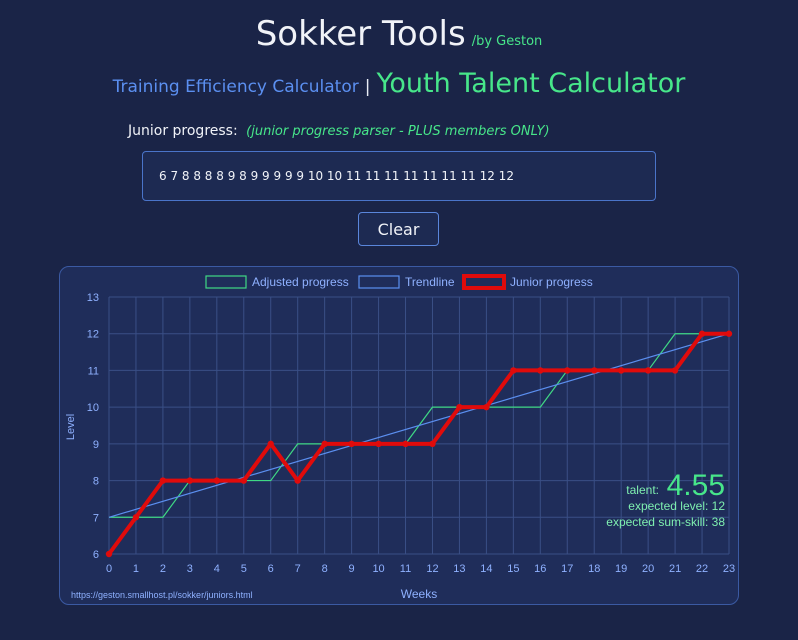 The height and width of the screenshot is (640, 798). I want to click on page-header: Sokker Tools/by Geston, so click(399, 34).